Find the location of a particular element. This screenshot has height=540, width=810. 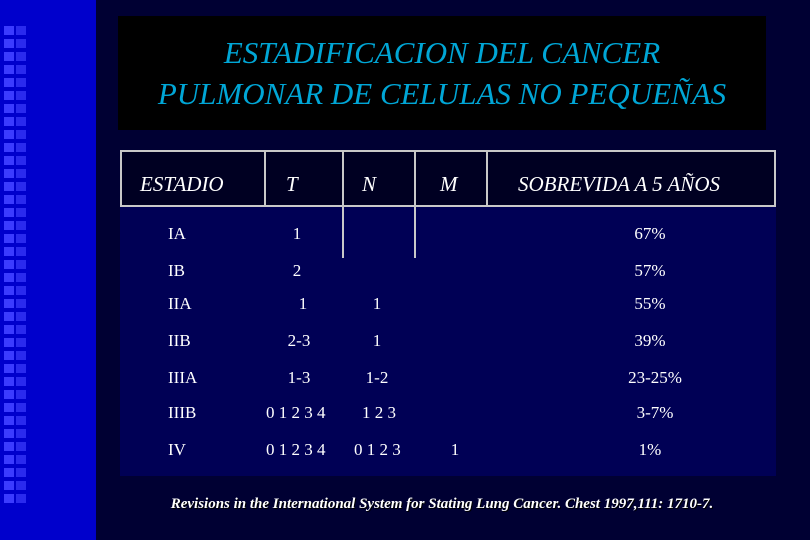

row-estadio: IIIB is located at coordinates (182, 412).